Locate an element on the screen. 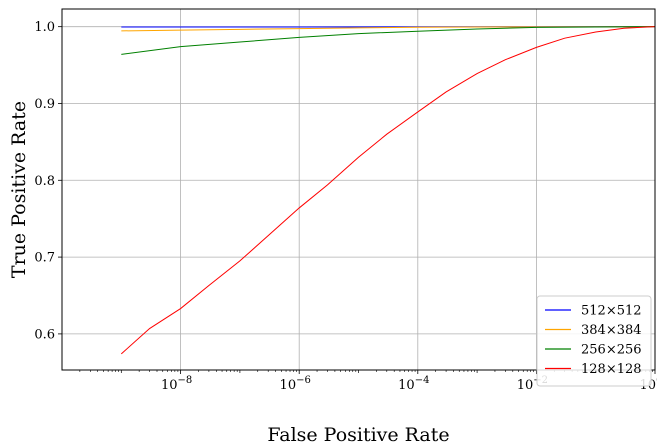  legend-label: 512×512 is located at coordinates (611, 311).